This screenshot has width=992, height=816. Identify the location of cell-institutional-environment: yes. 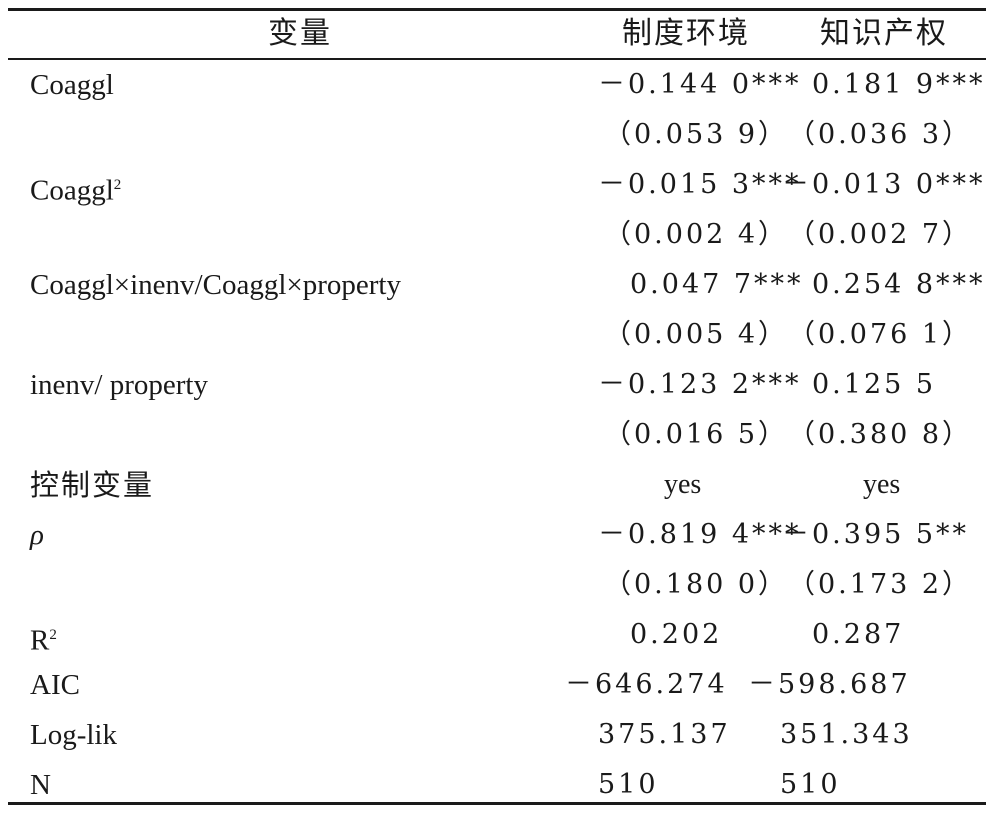
(683, 484).